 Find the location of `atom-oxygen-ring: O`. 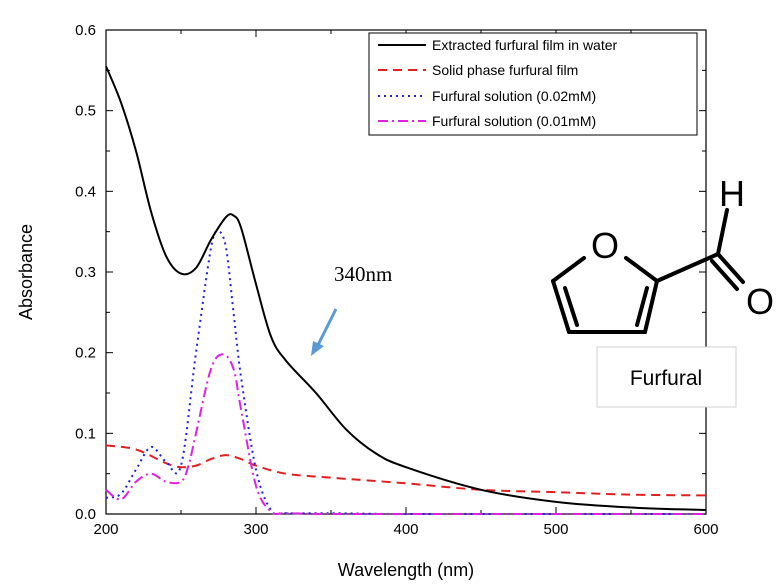

atom-oxygen-ring: O is located at coordinates (605, 245).